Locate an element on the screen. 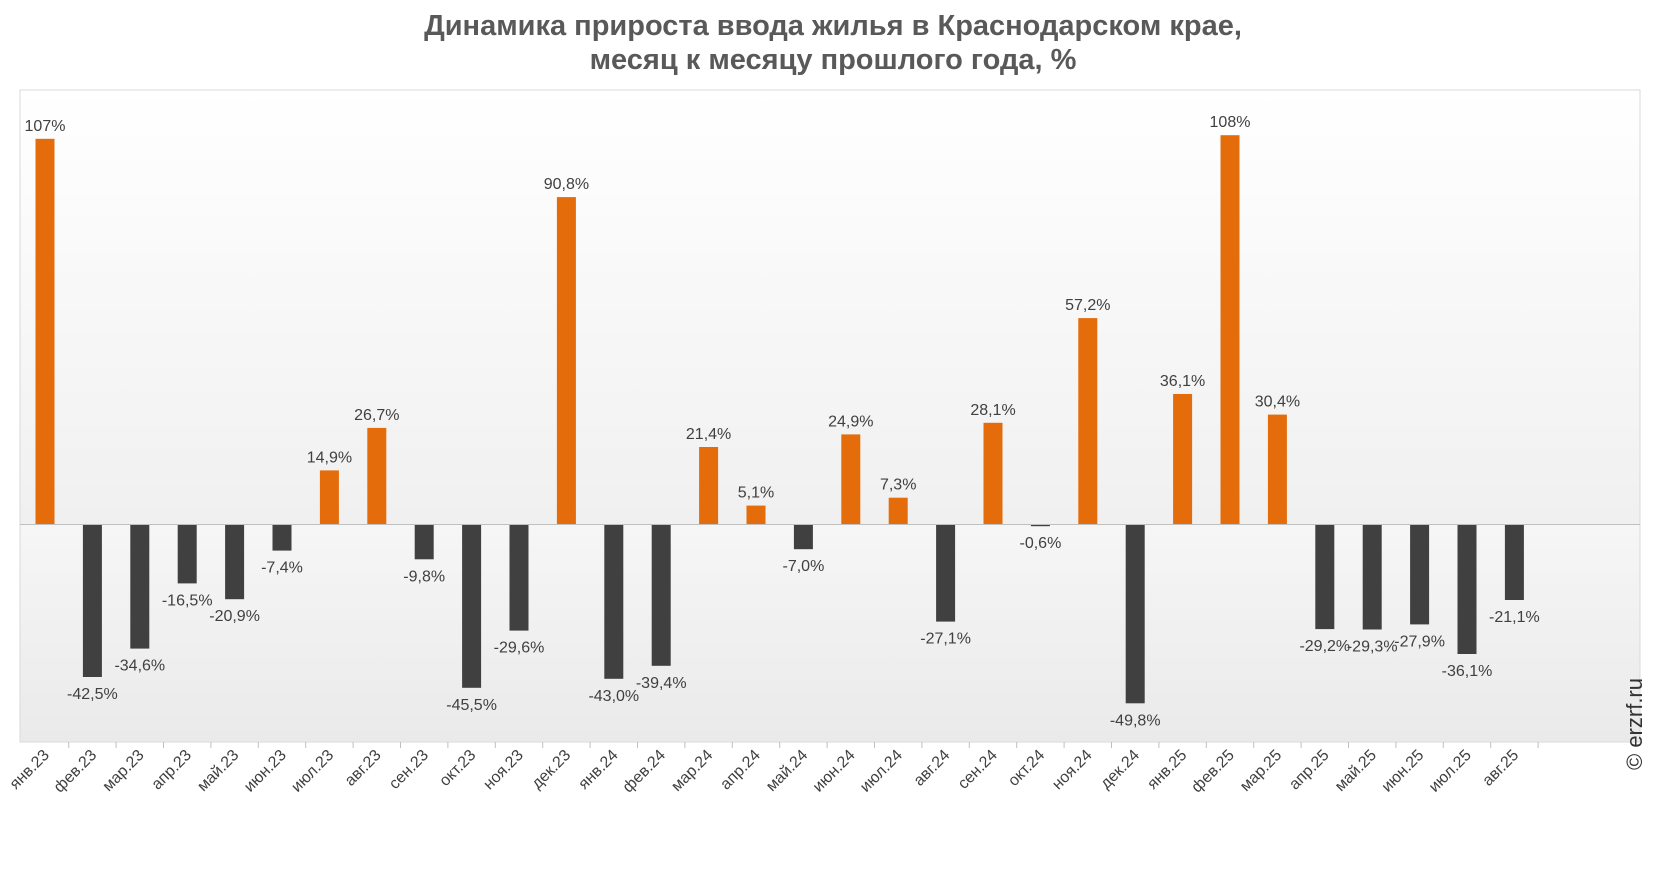 The width and height of the screenshot is (1666, 872). x-tick-label-сен.23: сен.23 is located at coordinates (409, 770).